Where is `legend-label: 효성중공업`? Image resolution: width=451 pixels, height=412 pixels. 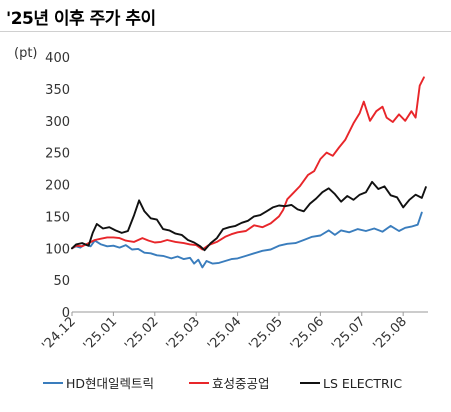 legend-label: 효성중공업 is located at coordinates (241, 383).